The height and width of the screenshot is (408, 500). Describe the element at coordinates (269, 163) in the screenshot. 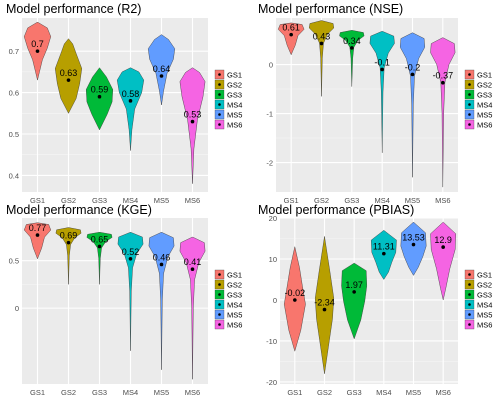

I see `y-tick-label: -2` at that location.